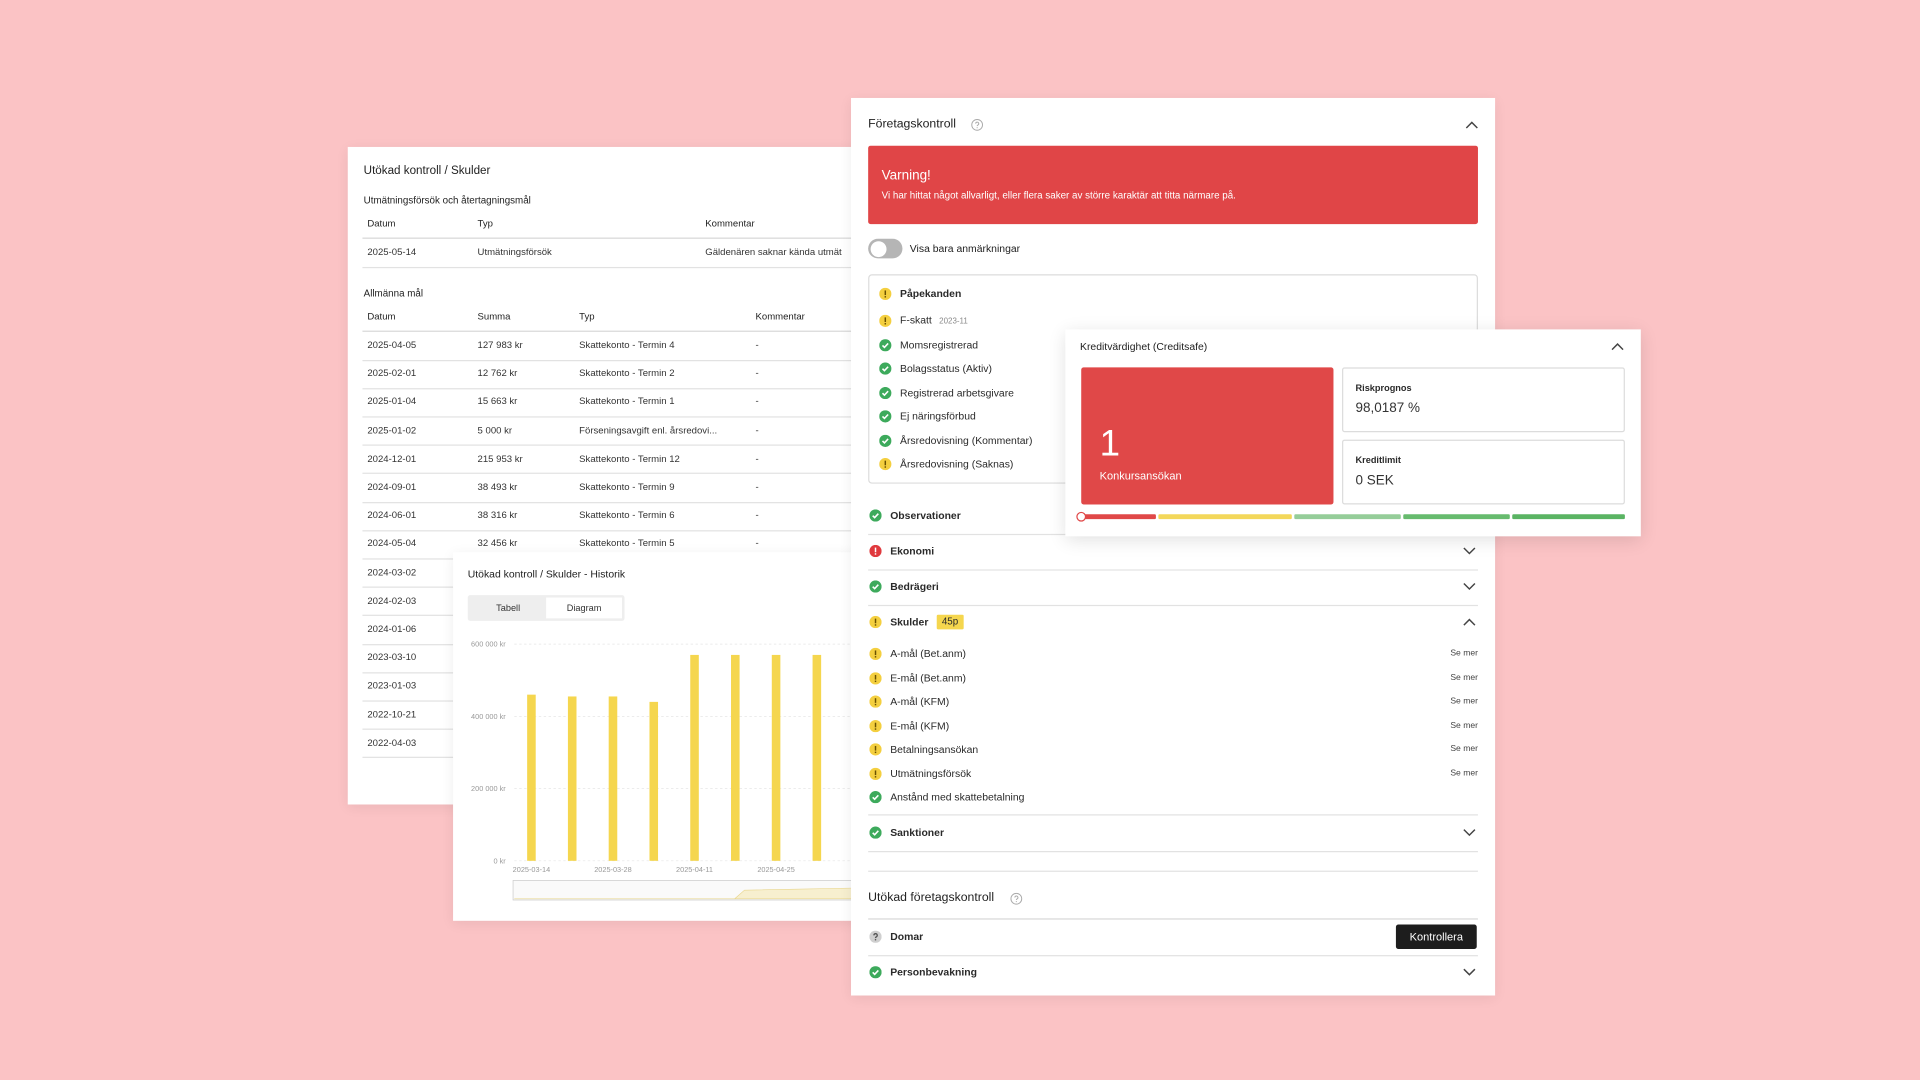 This screenshot has height=1080, width=1920. Describe the element at coordinates (931, 293) in the screenshot. I see `group-title: Påpekanden` at that location.